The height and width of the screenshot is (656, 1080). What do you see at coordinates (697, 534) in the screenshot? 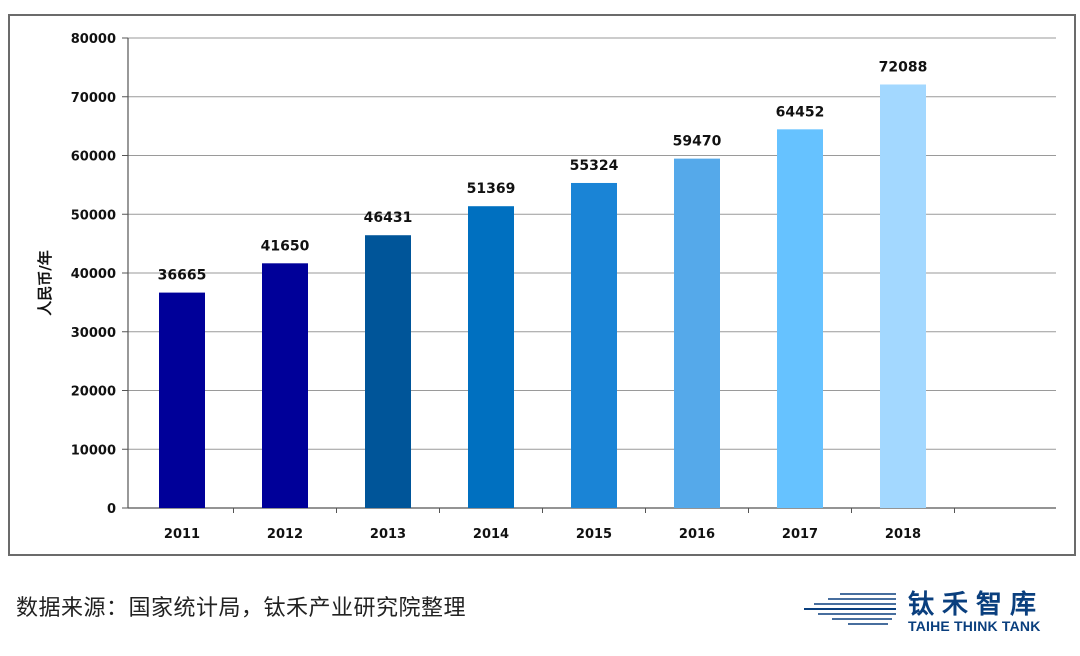
I see `x-tick-label-2016: 2016` at bounding box center [697, 534].